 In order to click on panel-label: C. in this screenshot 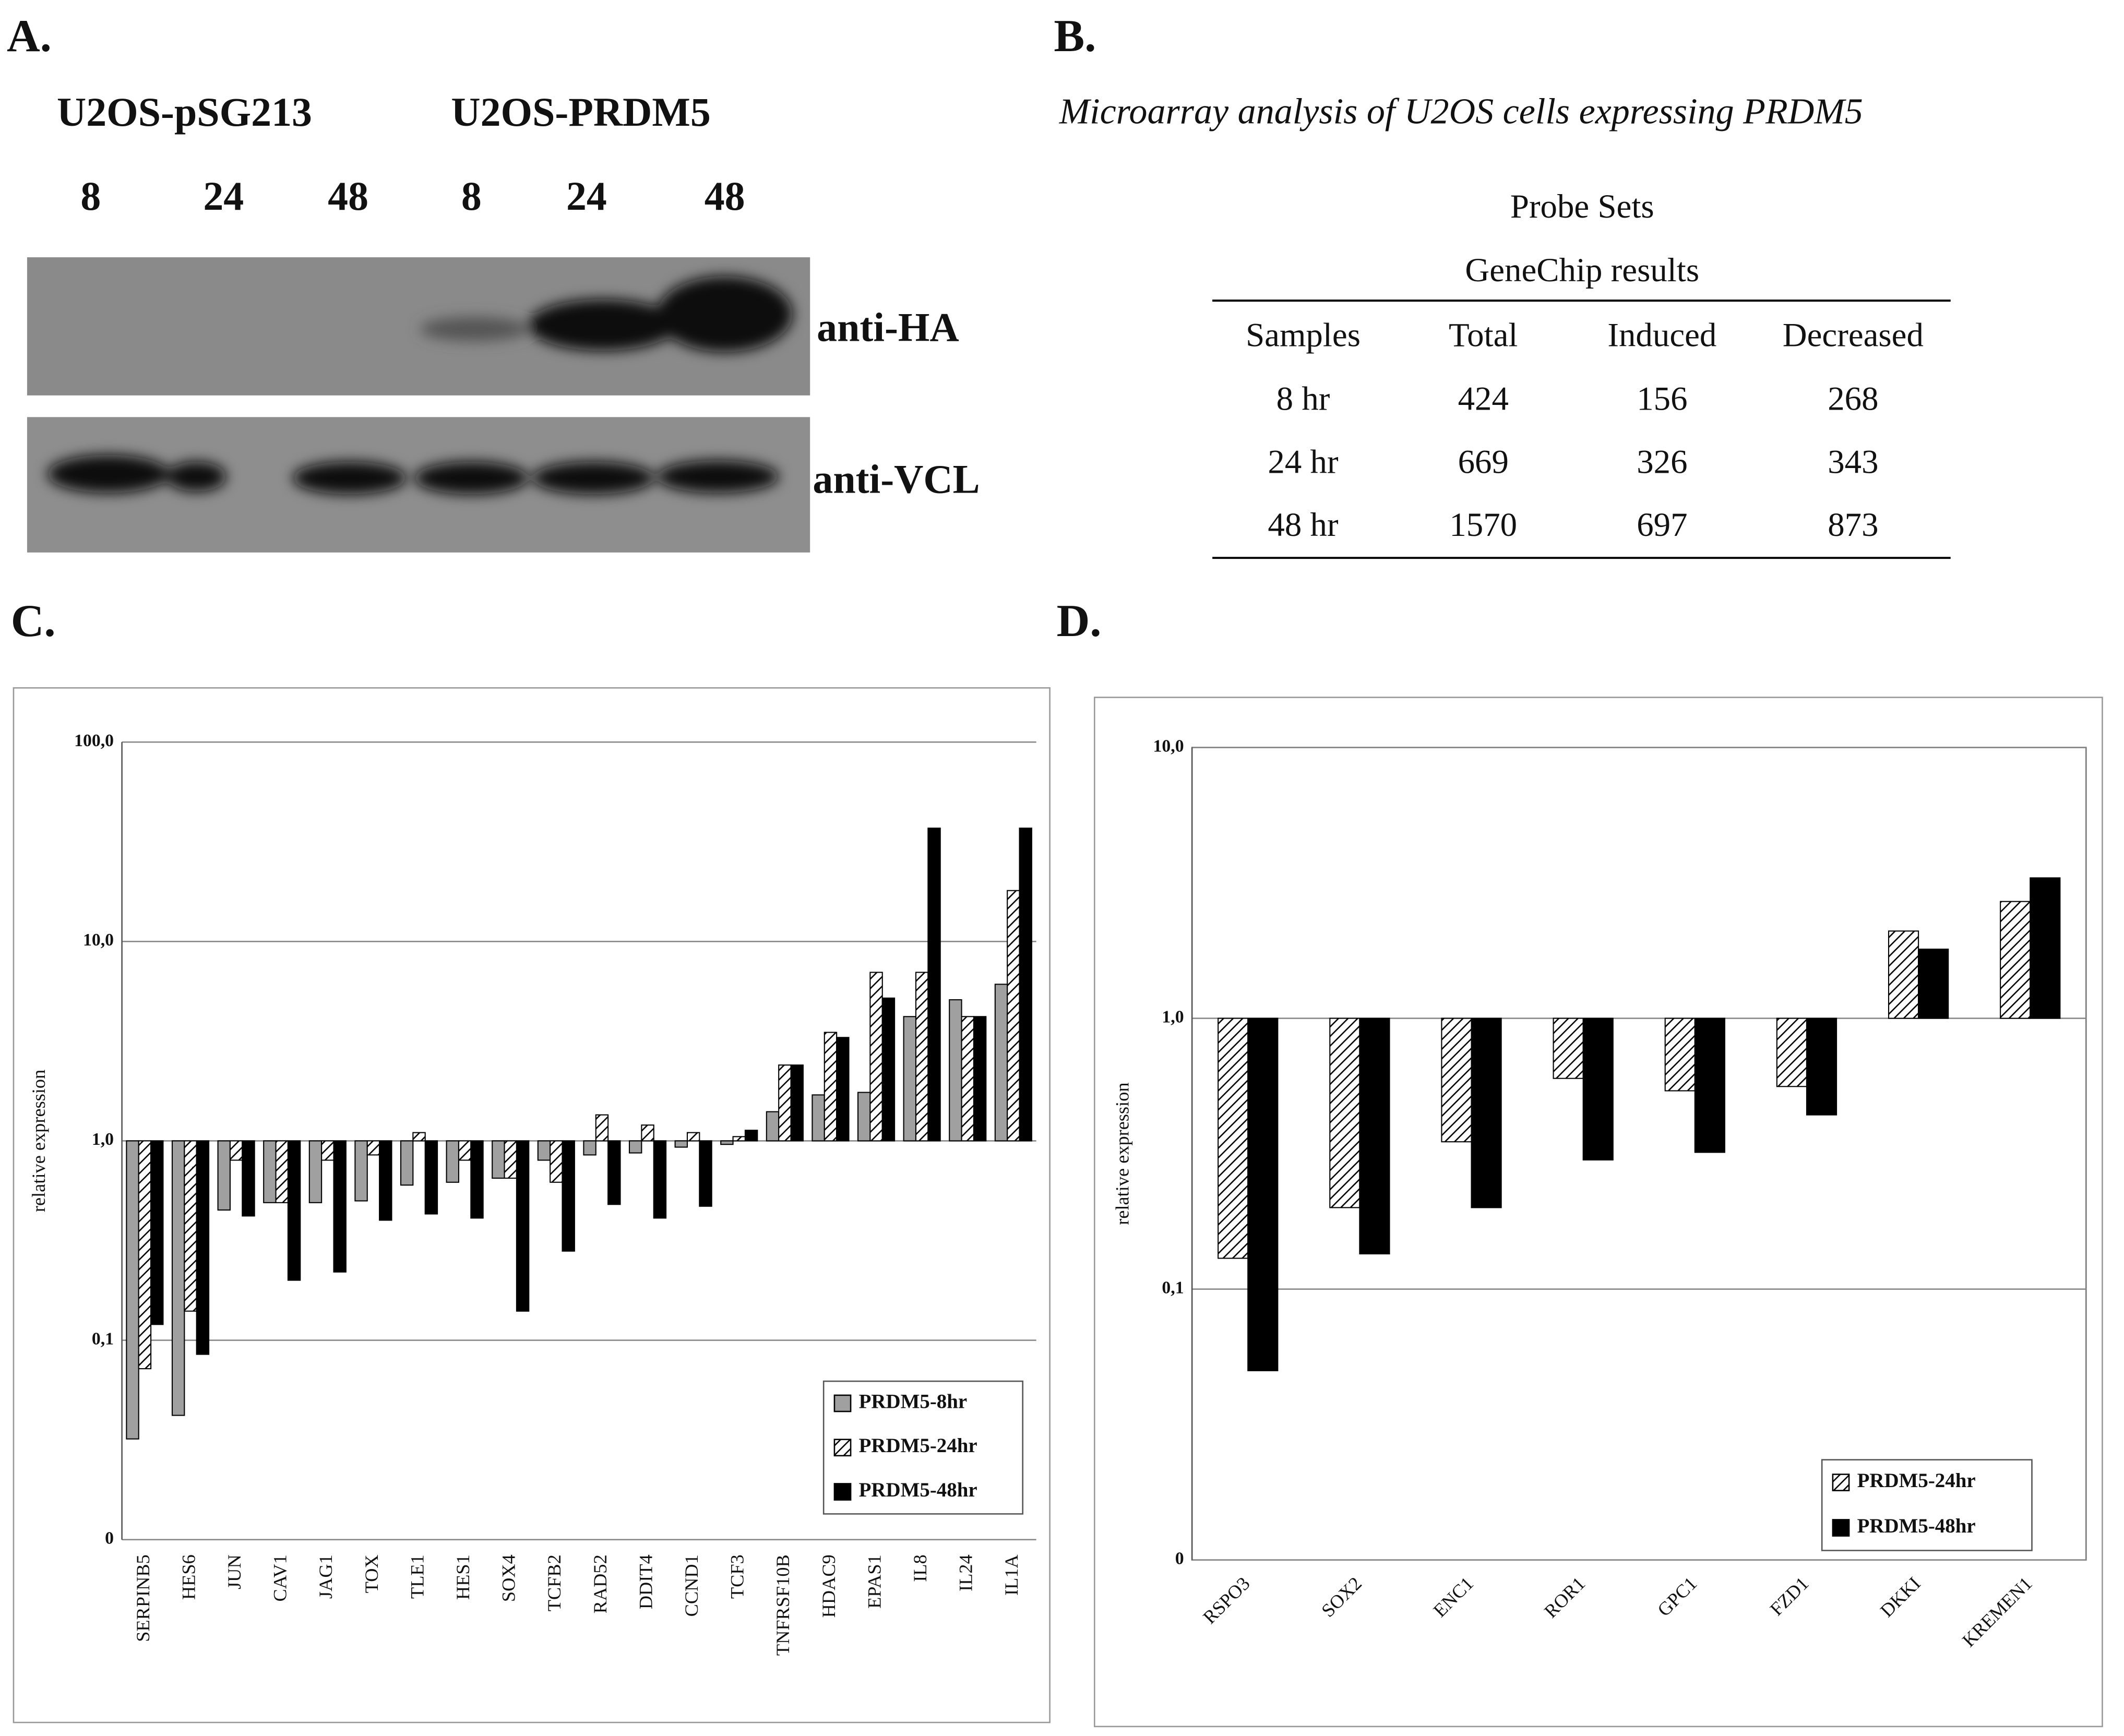, I will do `click(33, 620)`.